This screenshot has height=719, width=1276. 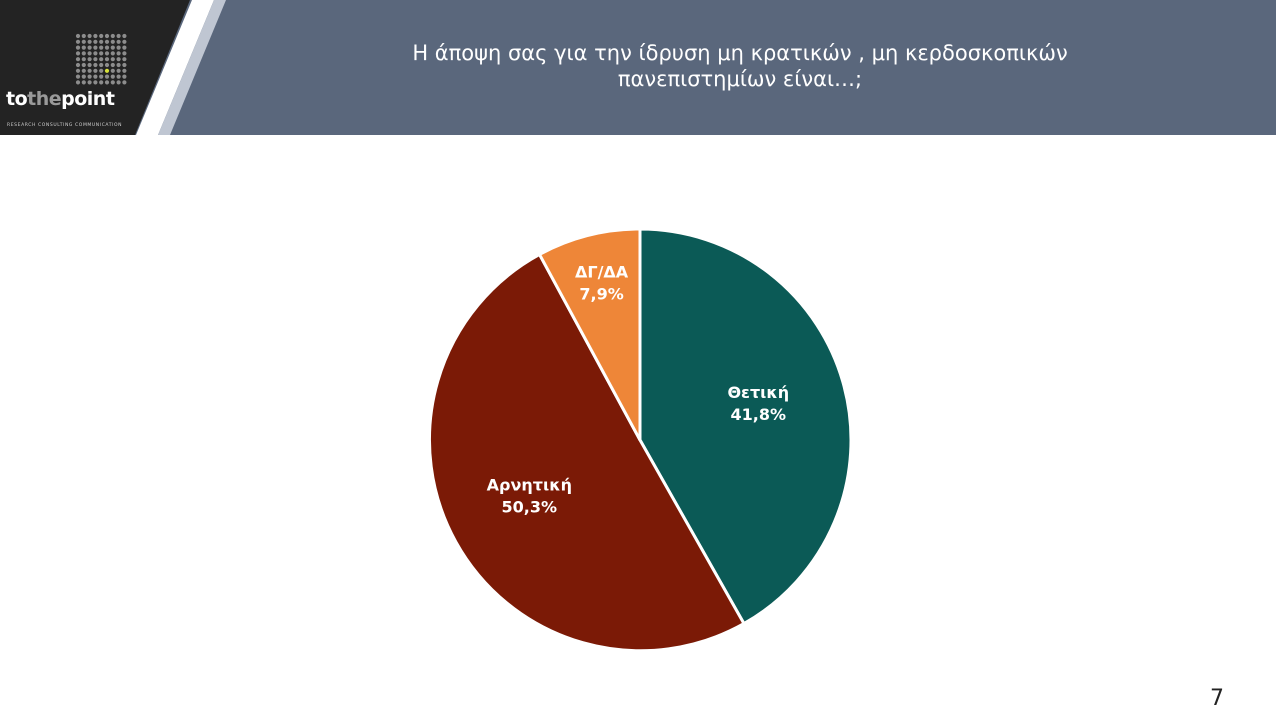 What do you see at coordinates (759, 414) in the screenshot?
I see `slice-value-label: 41,8%` at bounding box center [759, 414].